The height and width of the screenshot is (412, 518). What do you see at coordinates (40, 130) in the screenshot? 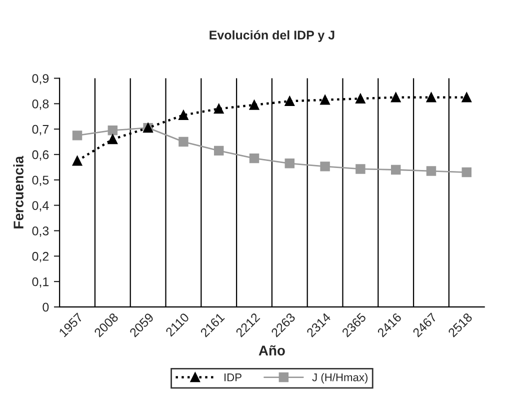
I see `y-tick-label: 0,7` at bounding box center [40, 130].